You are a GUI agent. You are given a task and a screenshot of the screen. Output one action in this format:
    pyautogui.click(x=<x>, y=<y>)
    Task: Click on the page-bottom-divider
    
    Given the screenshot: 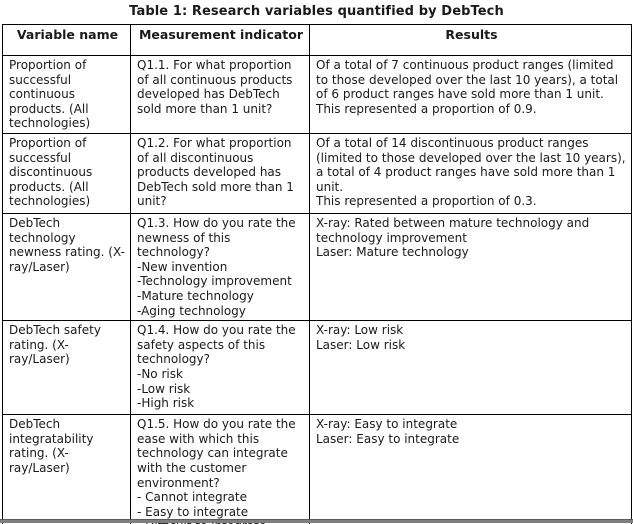 What is the action you would take?
    pyautogui.click(x=316, y=521)
    